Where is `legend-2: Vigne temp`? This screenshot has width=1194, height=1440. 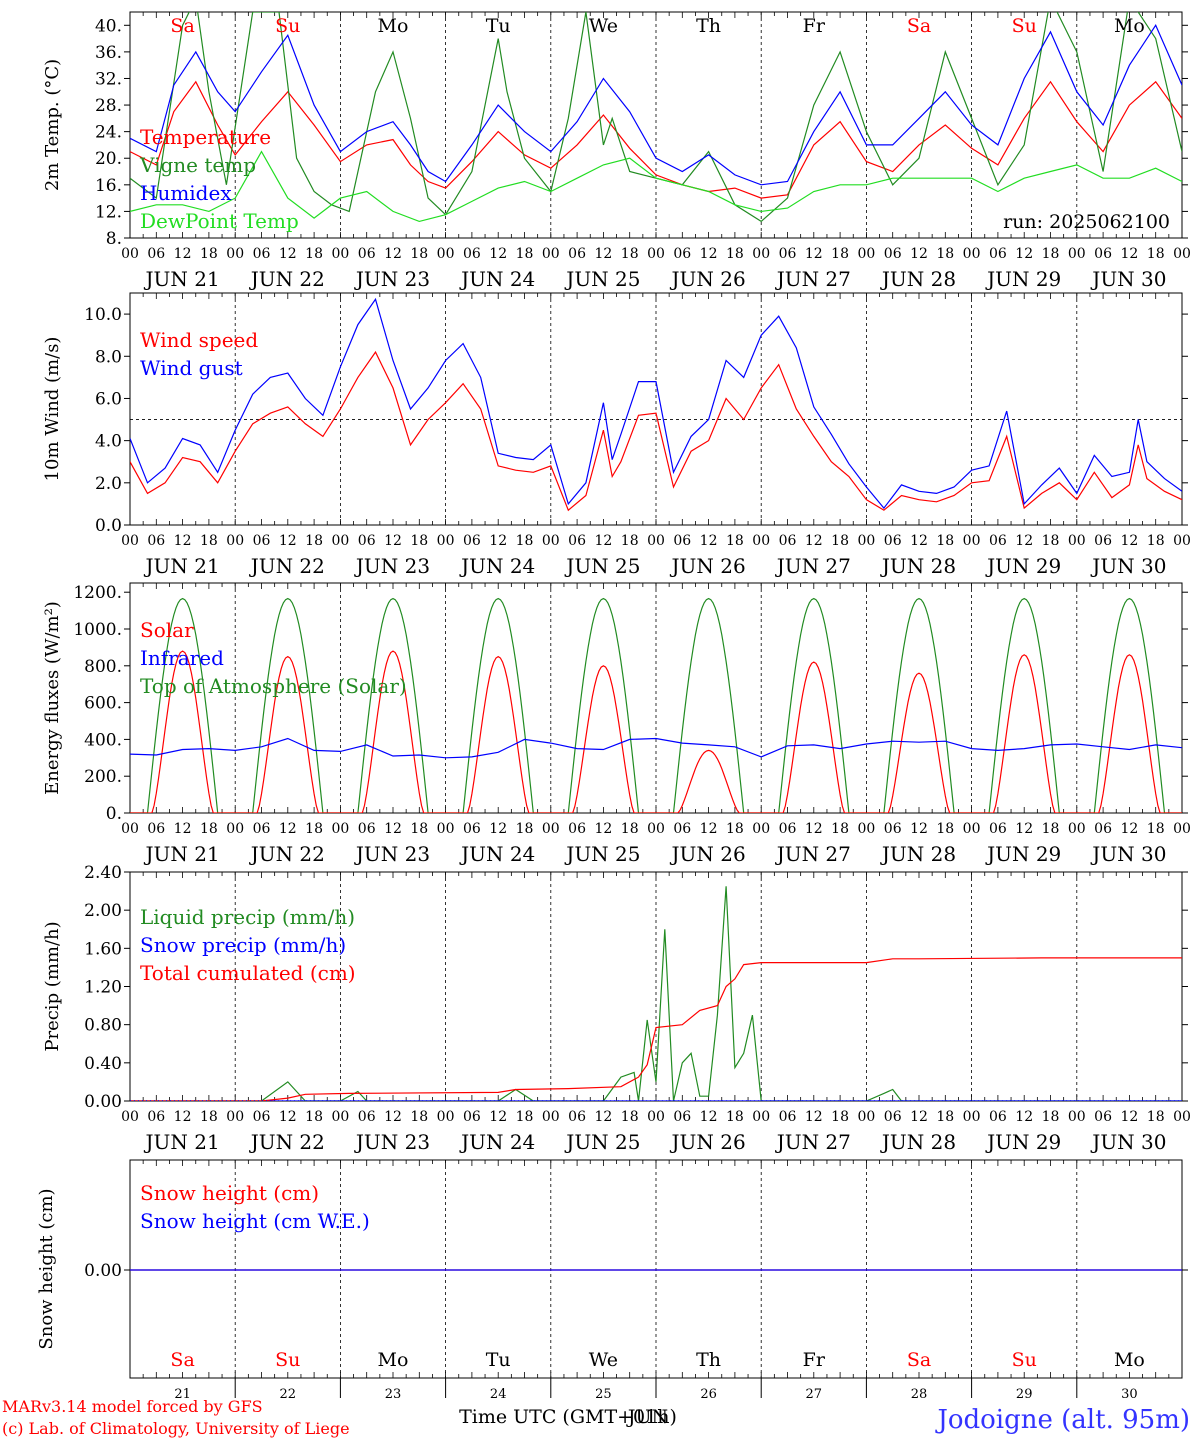 legend-2: Vigne temp is located at coordinates (197, 165).